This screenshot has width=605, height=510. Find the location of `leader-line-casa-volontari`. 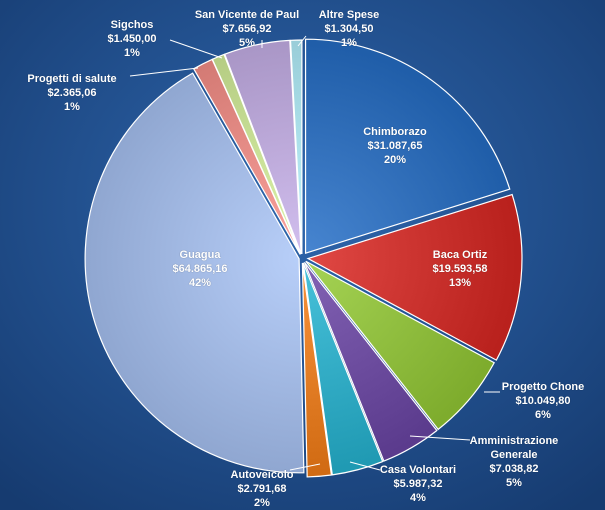

leader-line-casa-volontari is located at coordinates (365, 466).